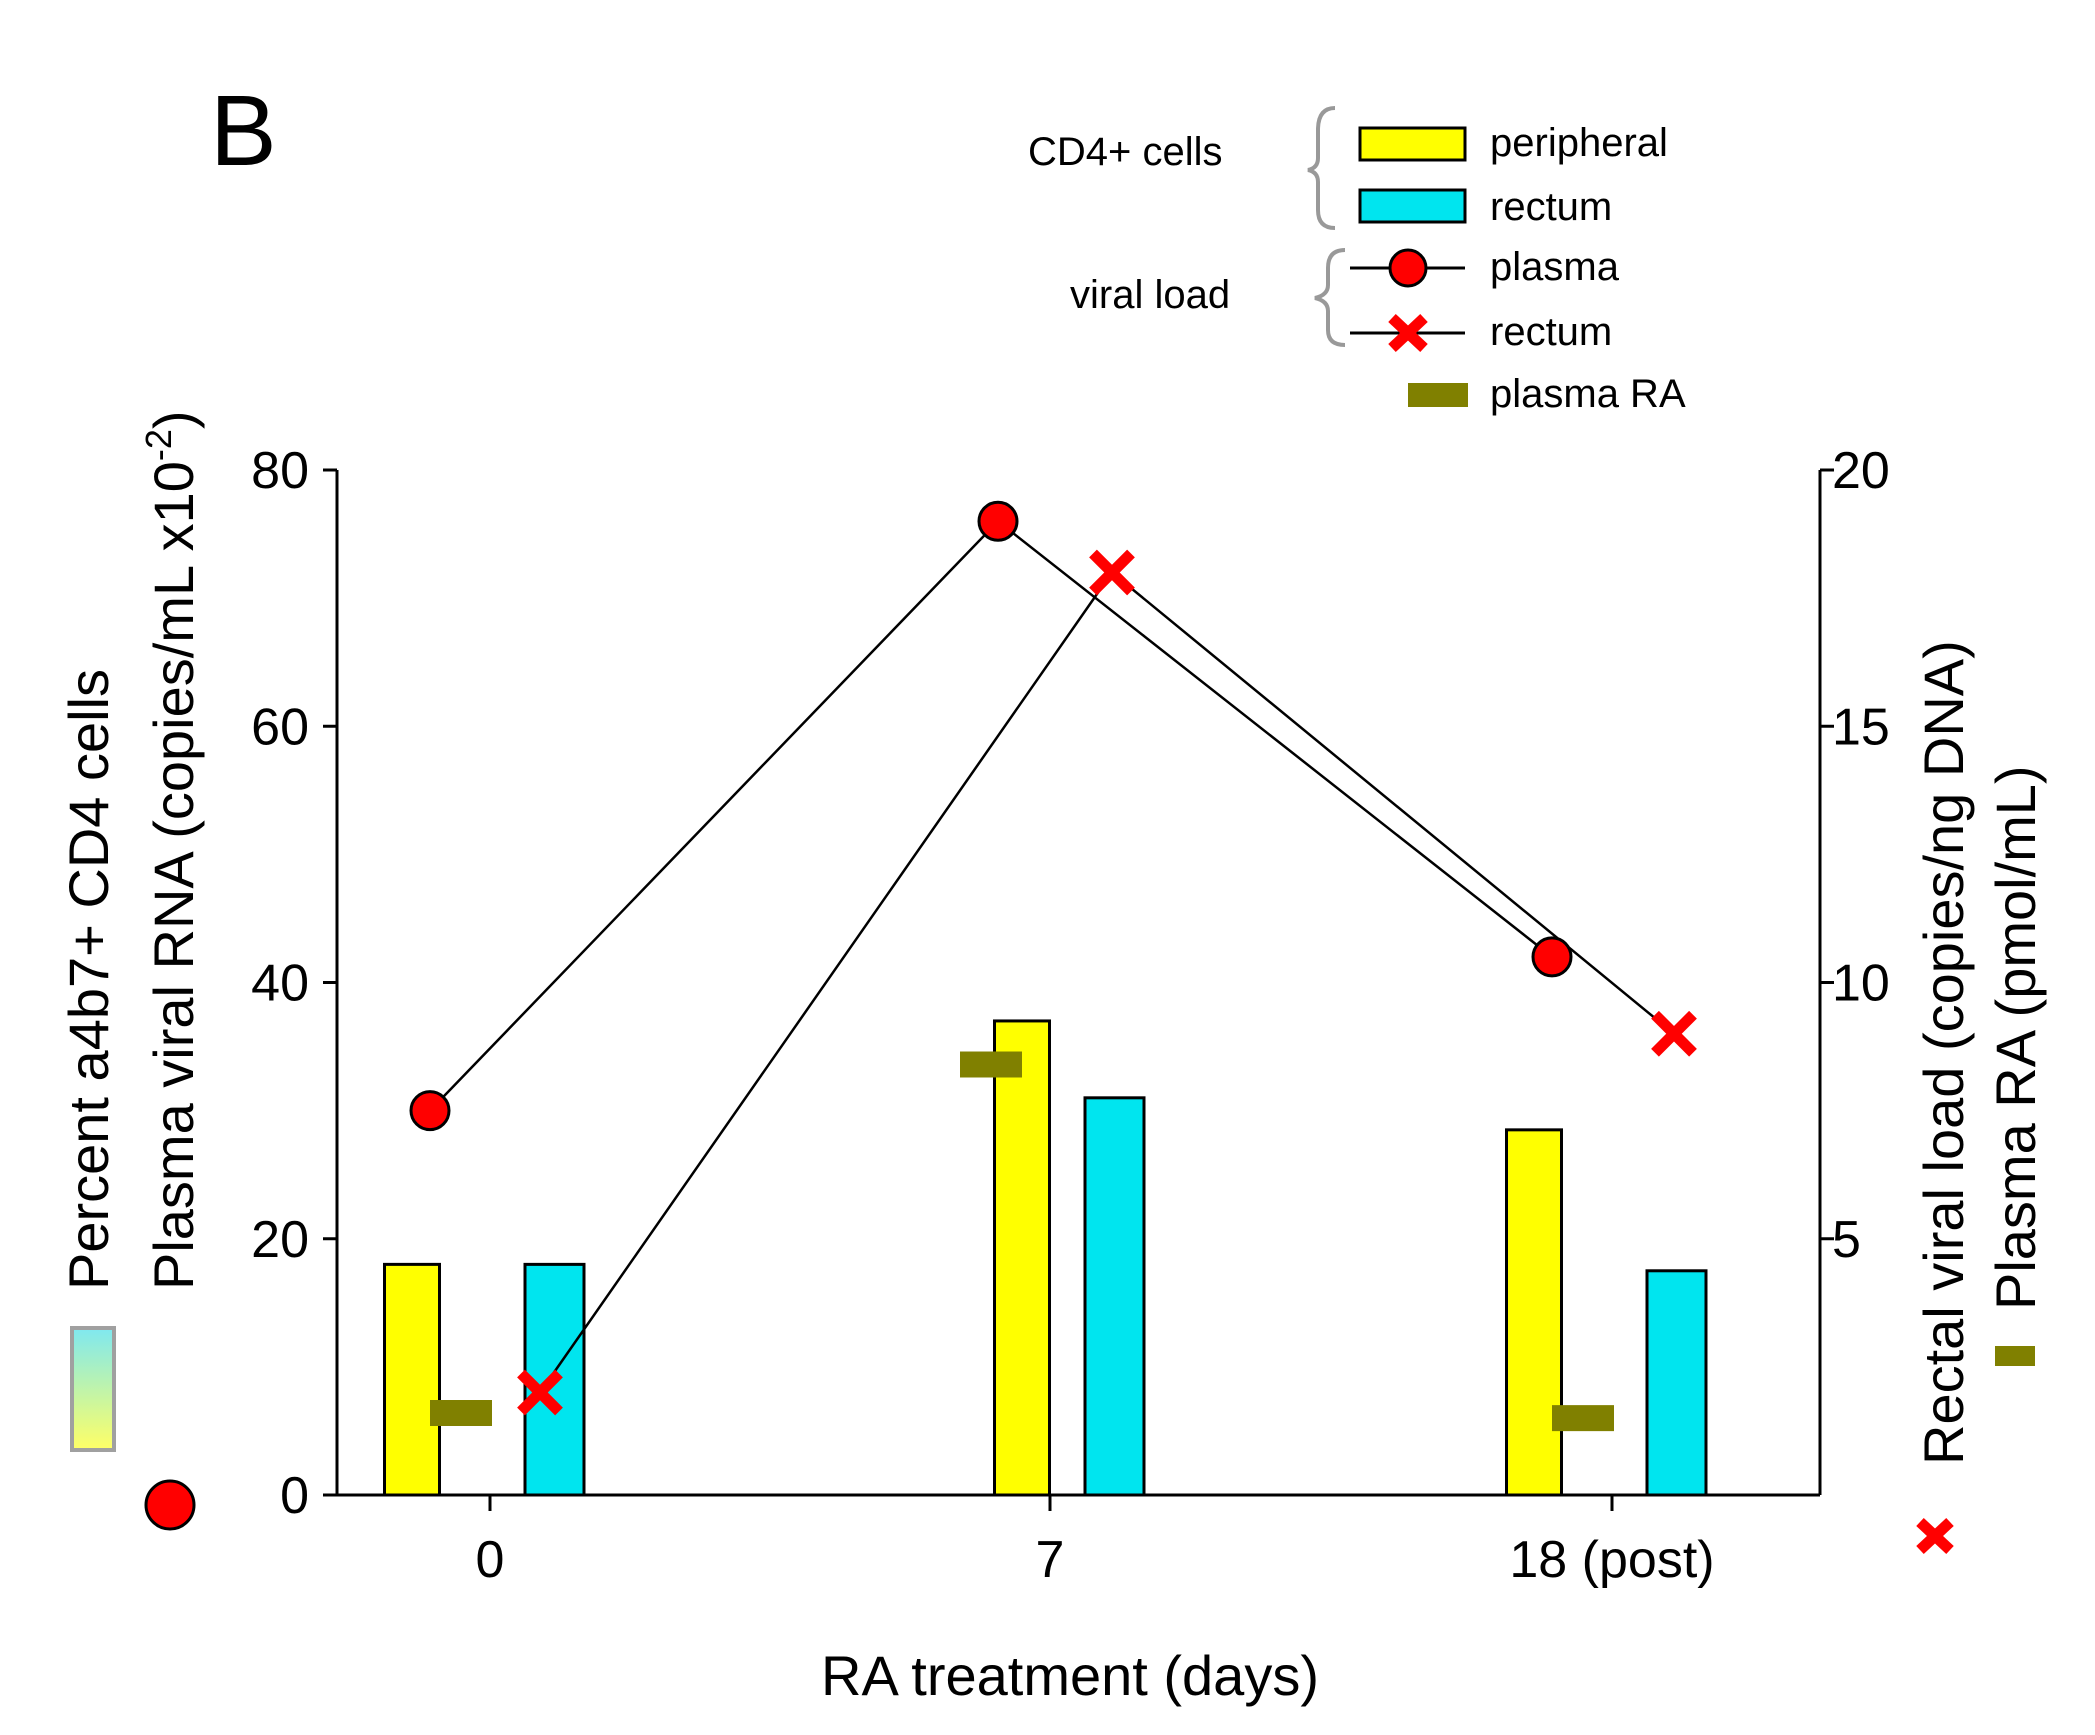 This screenshot has height=1735, width=2095. What do you see at coordinates (1935, 1536) in the screenshot?
I see `right-axis-rectum-glyph` at bounding box center [1935, 1536].